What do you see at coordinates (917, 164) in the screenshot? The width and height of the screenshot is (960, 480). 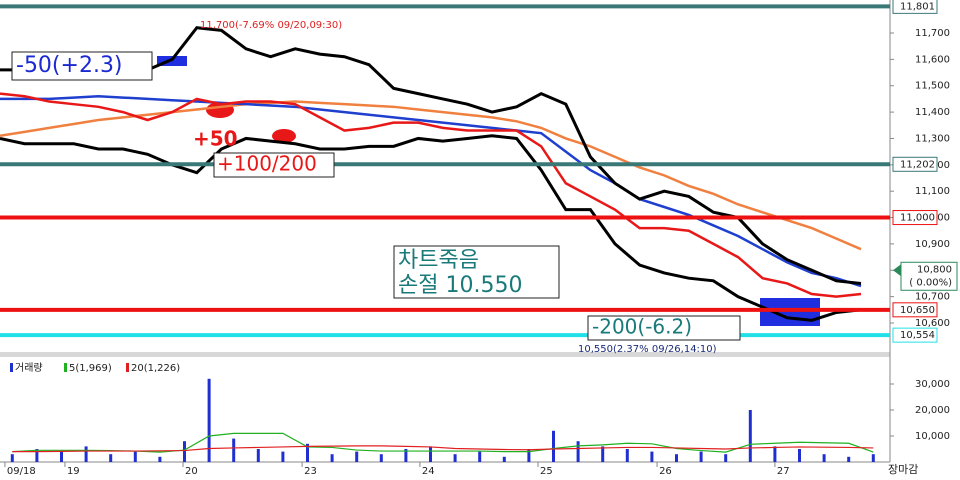 I see `level-label: 11,202` at bounding box center [917, 164].